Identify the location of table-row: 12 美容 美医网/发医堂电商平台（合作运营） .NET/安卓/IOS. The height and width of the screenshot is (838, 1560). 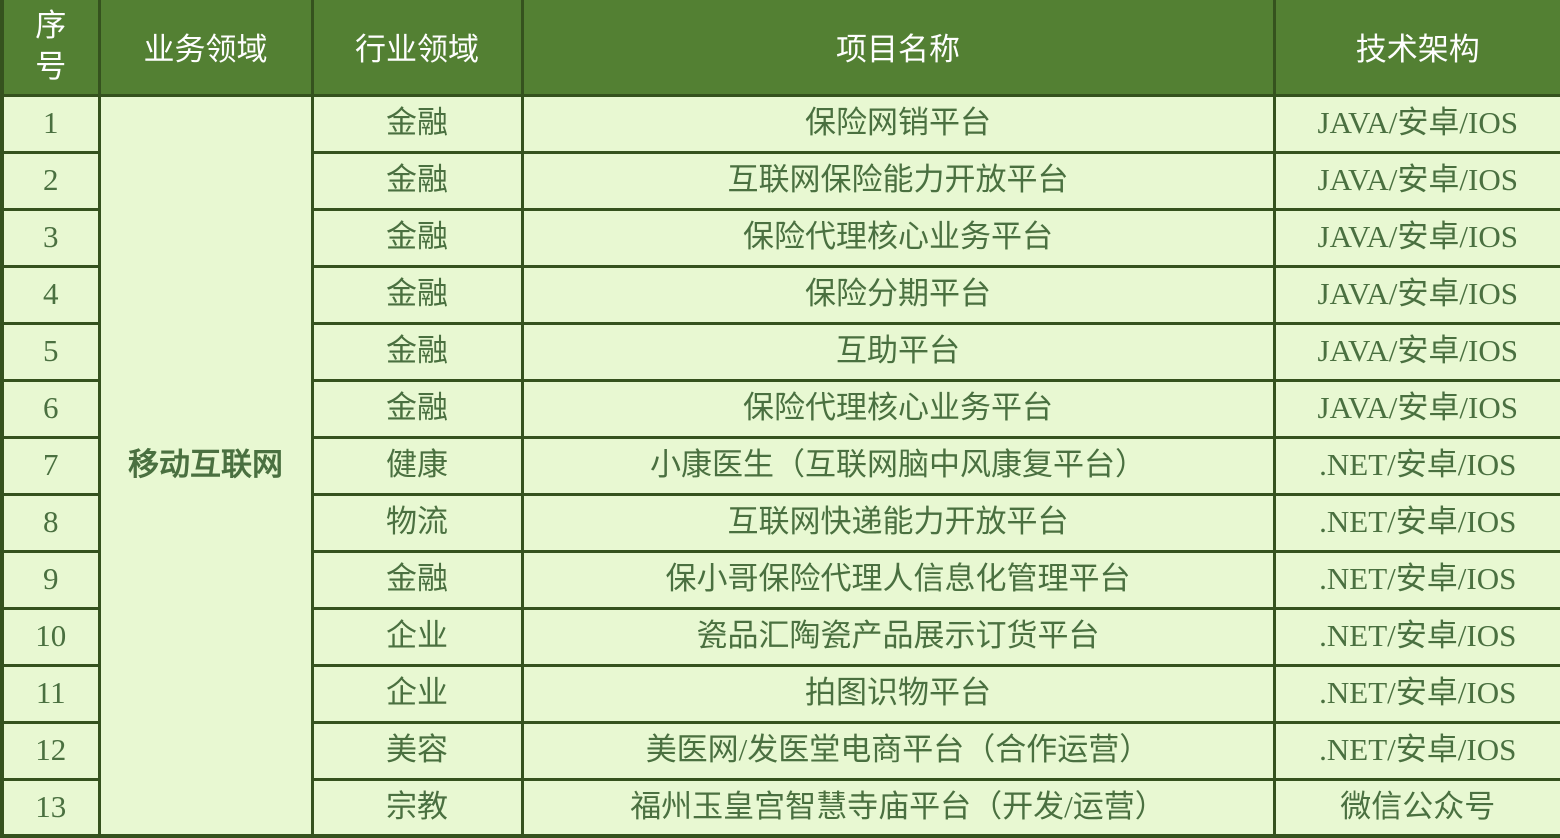
(780, 750).